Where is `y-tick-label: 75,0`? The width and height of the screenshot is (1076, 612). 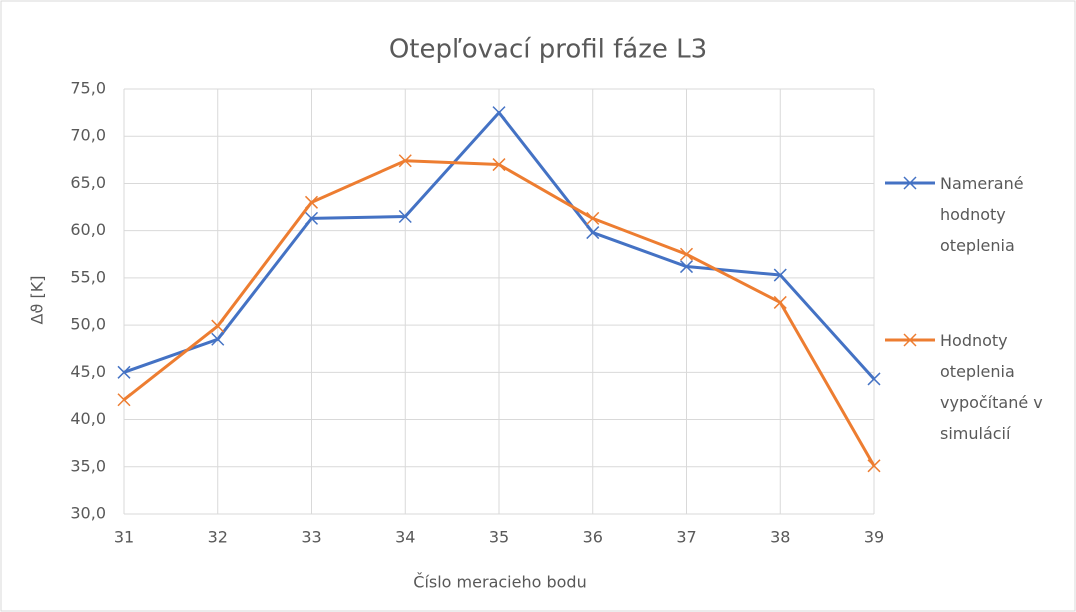
y-tick-label: 75,0 is located at coordinates (88, 88).